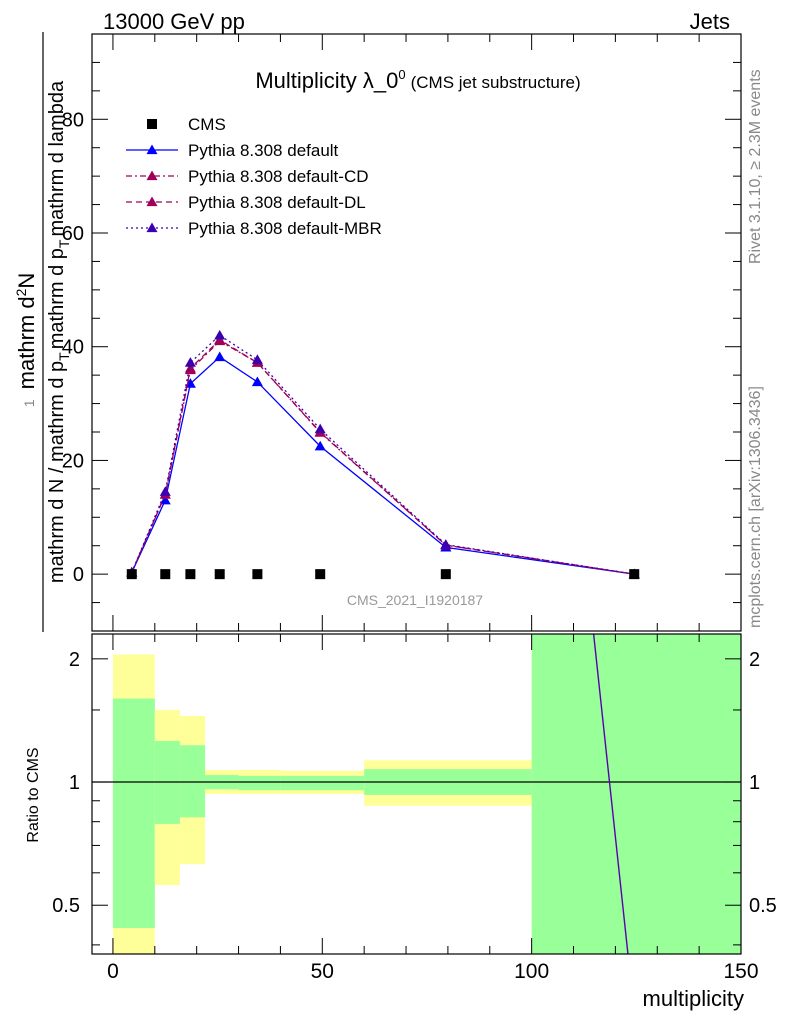 The width and height of the screenshot is (786, 1024). I want to click on ratio-y-tick-label: 0.5, so click(66, 906).